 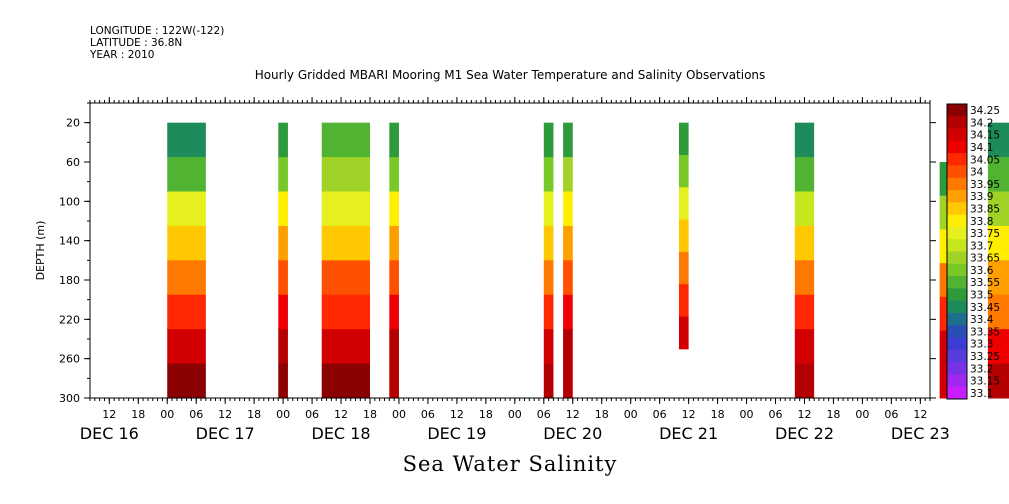 What do you see at coordinates (985, 136) in the screenshot?
I see `colorbar-label: 34.15` at bounding box center [985, 136].